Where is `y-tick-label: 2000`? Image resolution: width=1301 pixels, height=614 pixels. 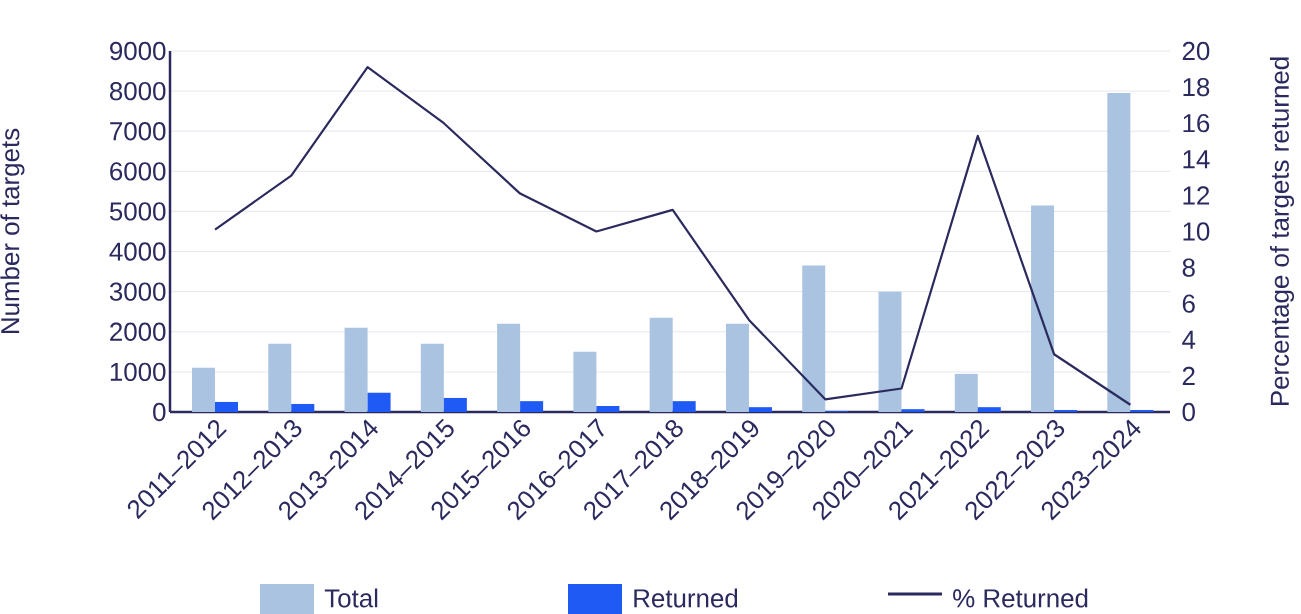 y-tick-label: 2000 is located at coordinates (138, 331).